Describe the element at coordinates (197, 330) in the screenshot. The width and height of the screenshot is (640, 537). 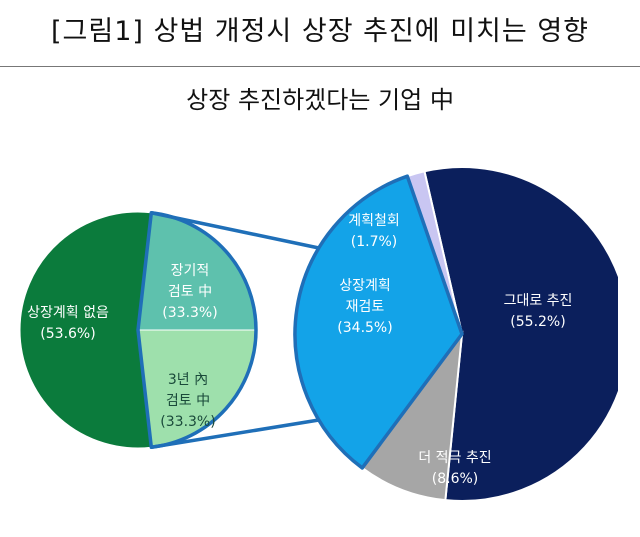
I see `expanded-portion-outline` at that location.